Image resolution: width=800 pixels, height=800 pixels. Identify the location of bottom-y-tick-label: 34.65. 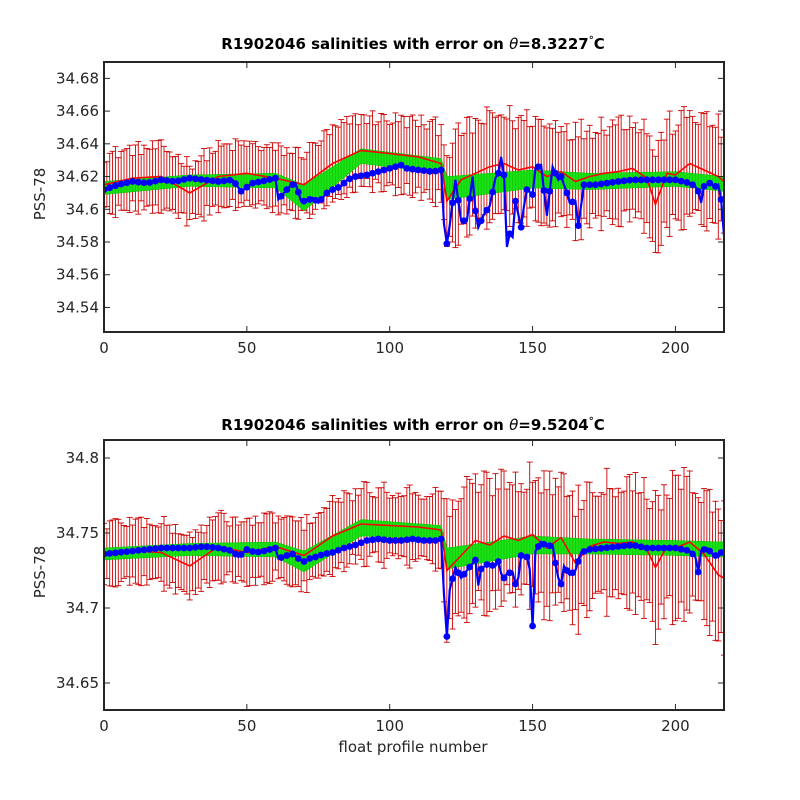
(77, 683).